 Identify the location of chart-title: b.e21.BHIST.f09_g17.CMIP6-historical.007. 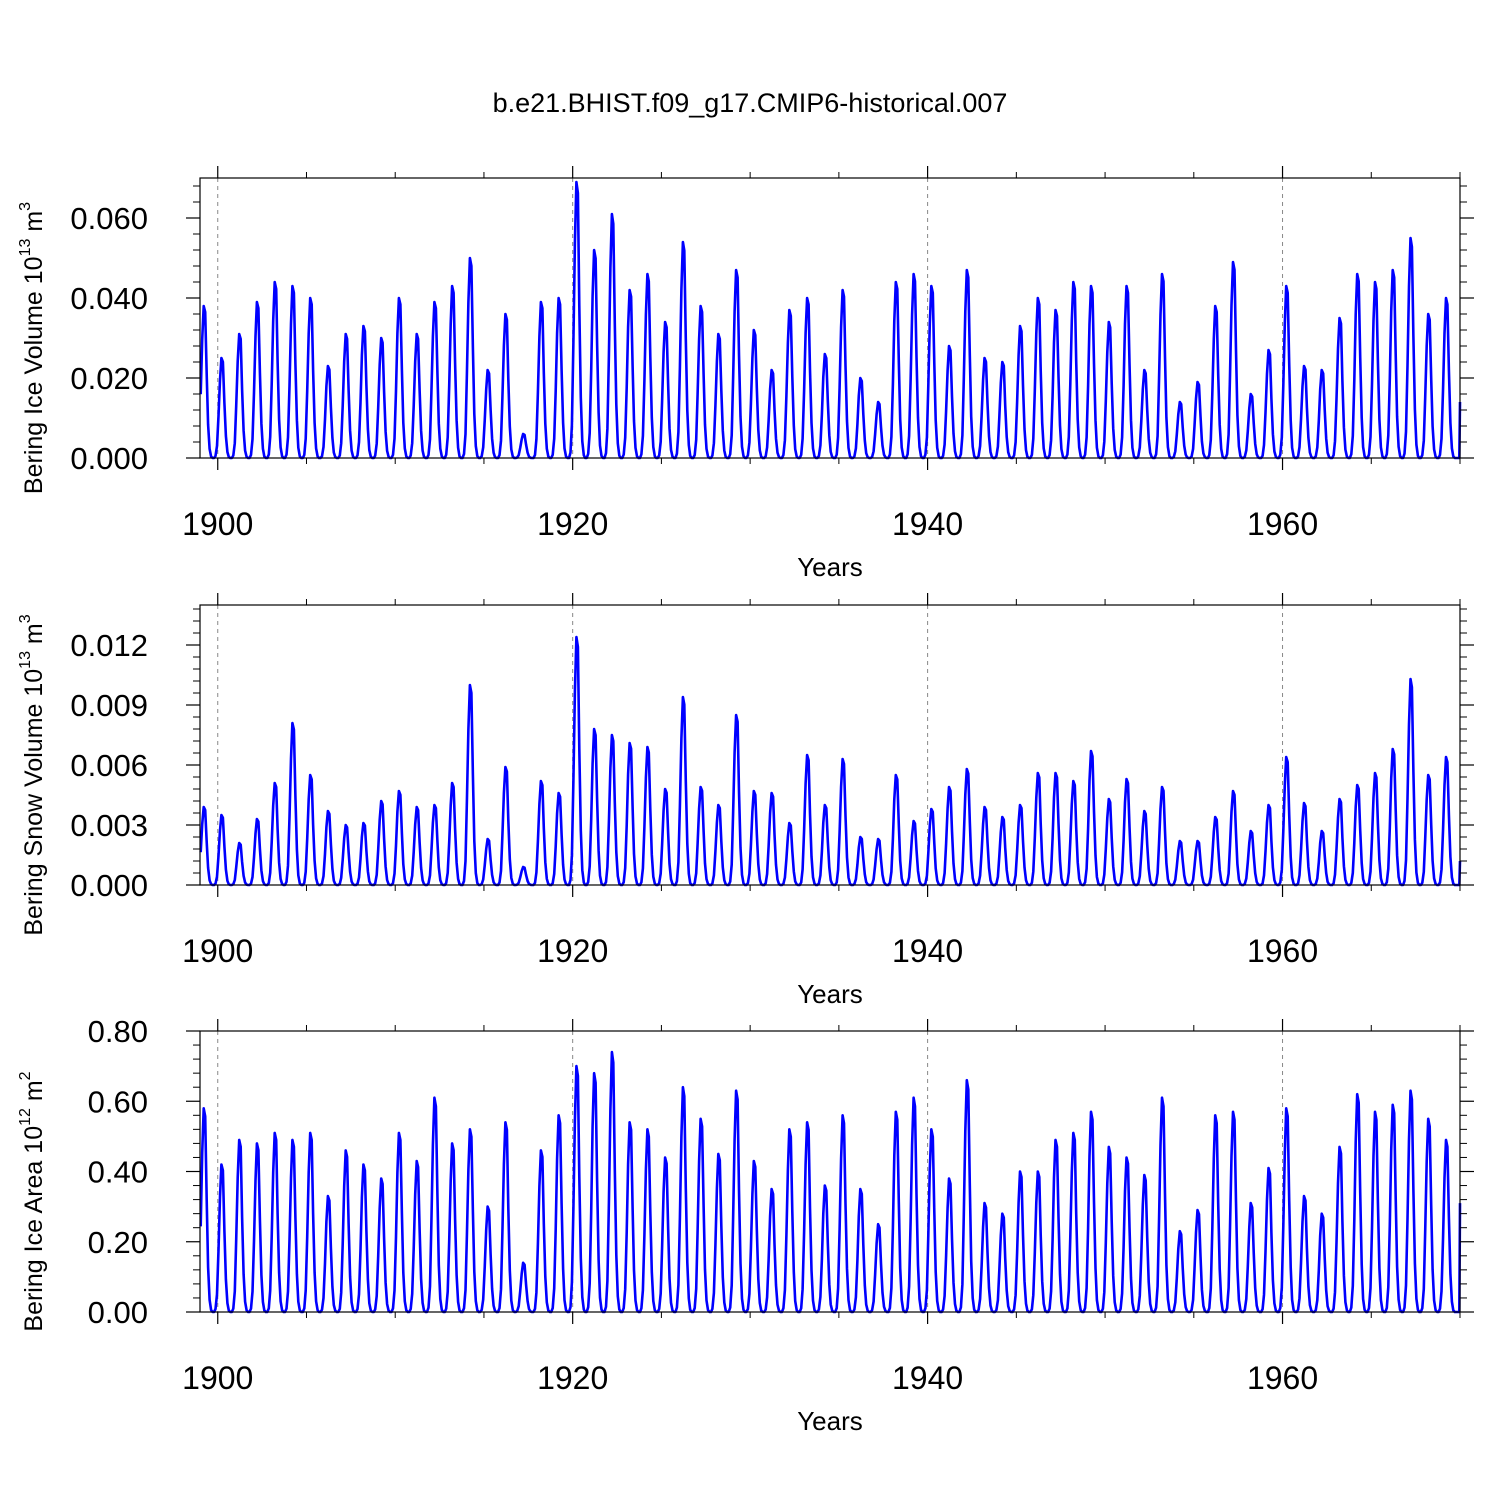
(750, 103).